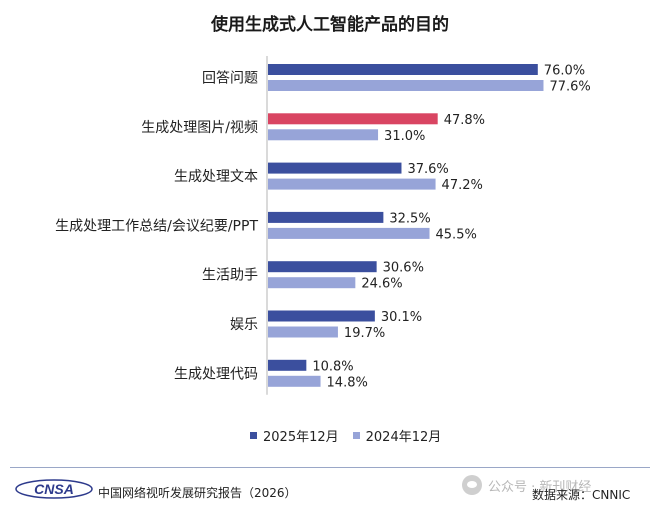 The width and height of the screenshot is (660, 509). What do you see at coordinates (364, 333) in the screenshot?
I see `value-label-2024: 19.7%` at bounding box center [364, 333].